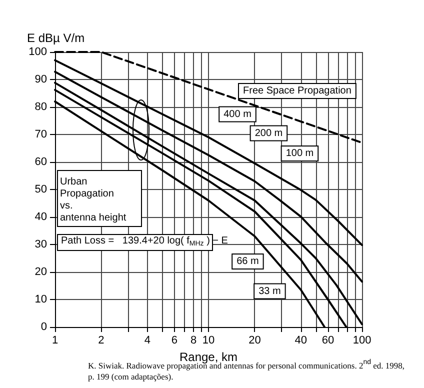 This screenshot has height=388, width=424. What do you see at coordinates (40, 217) in the screenshot?
I see `y-tick-label: 40` at bounding box center [40, 217].